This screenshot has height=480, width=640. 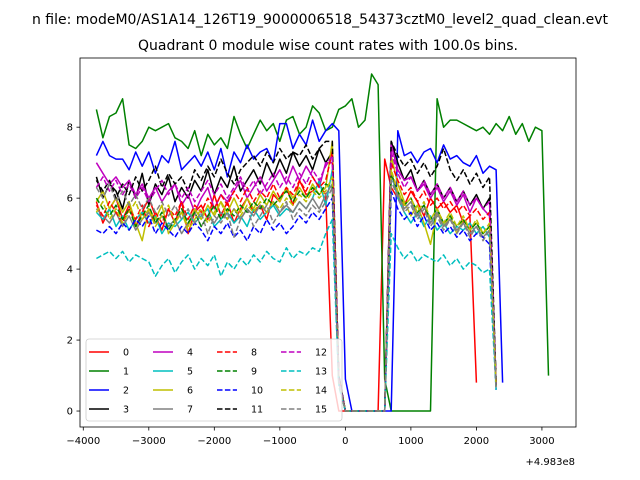 What do you see at coordinates (149, 441) in the screenshot?
I see `x-tick-label: −3000` at bounding box center [149, 441].